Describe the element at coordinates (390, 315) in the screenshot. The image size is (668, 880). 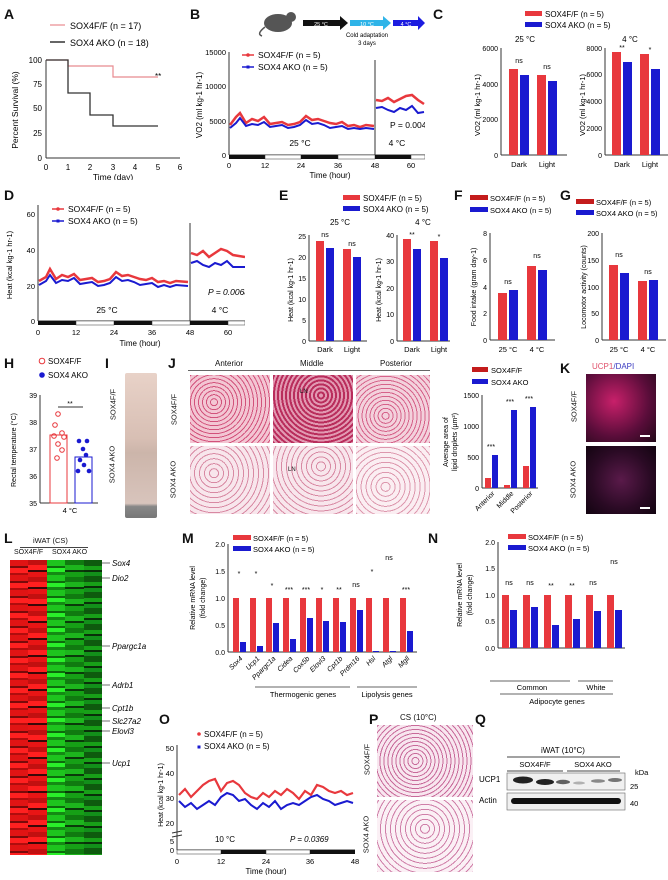
I see `svg-text: 10` at that location.